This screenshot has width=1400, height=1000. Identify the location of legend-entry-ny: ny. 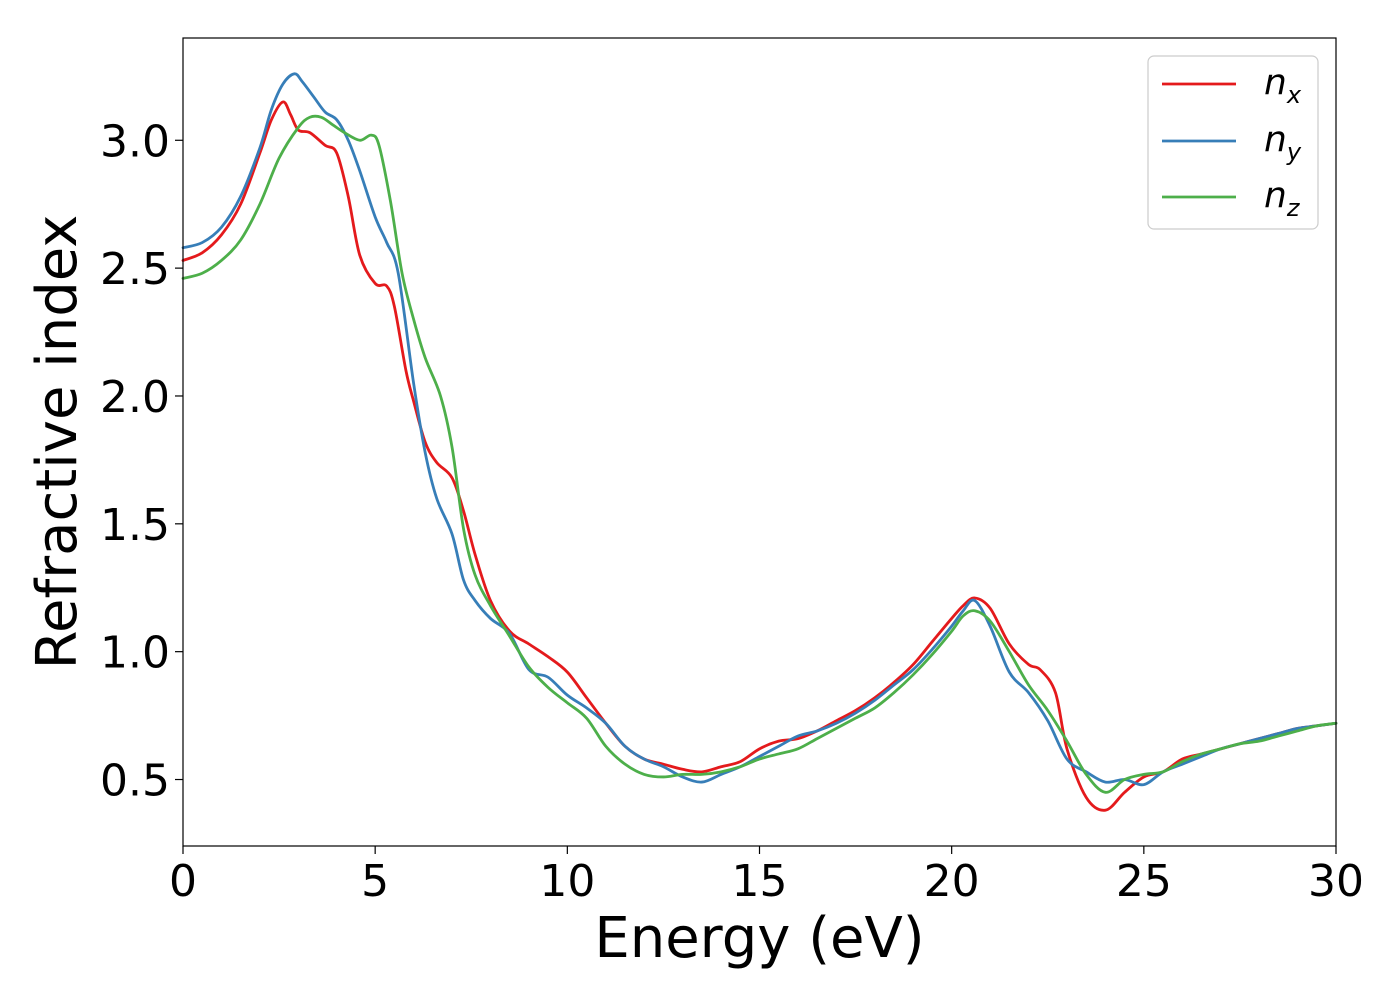
(1232, 142).